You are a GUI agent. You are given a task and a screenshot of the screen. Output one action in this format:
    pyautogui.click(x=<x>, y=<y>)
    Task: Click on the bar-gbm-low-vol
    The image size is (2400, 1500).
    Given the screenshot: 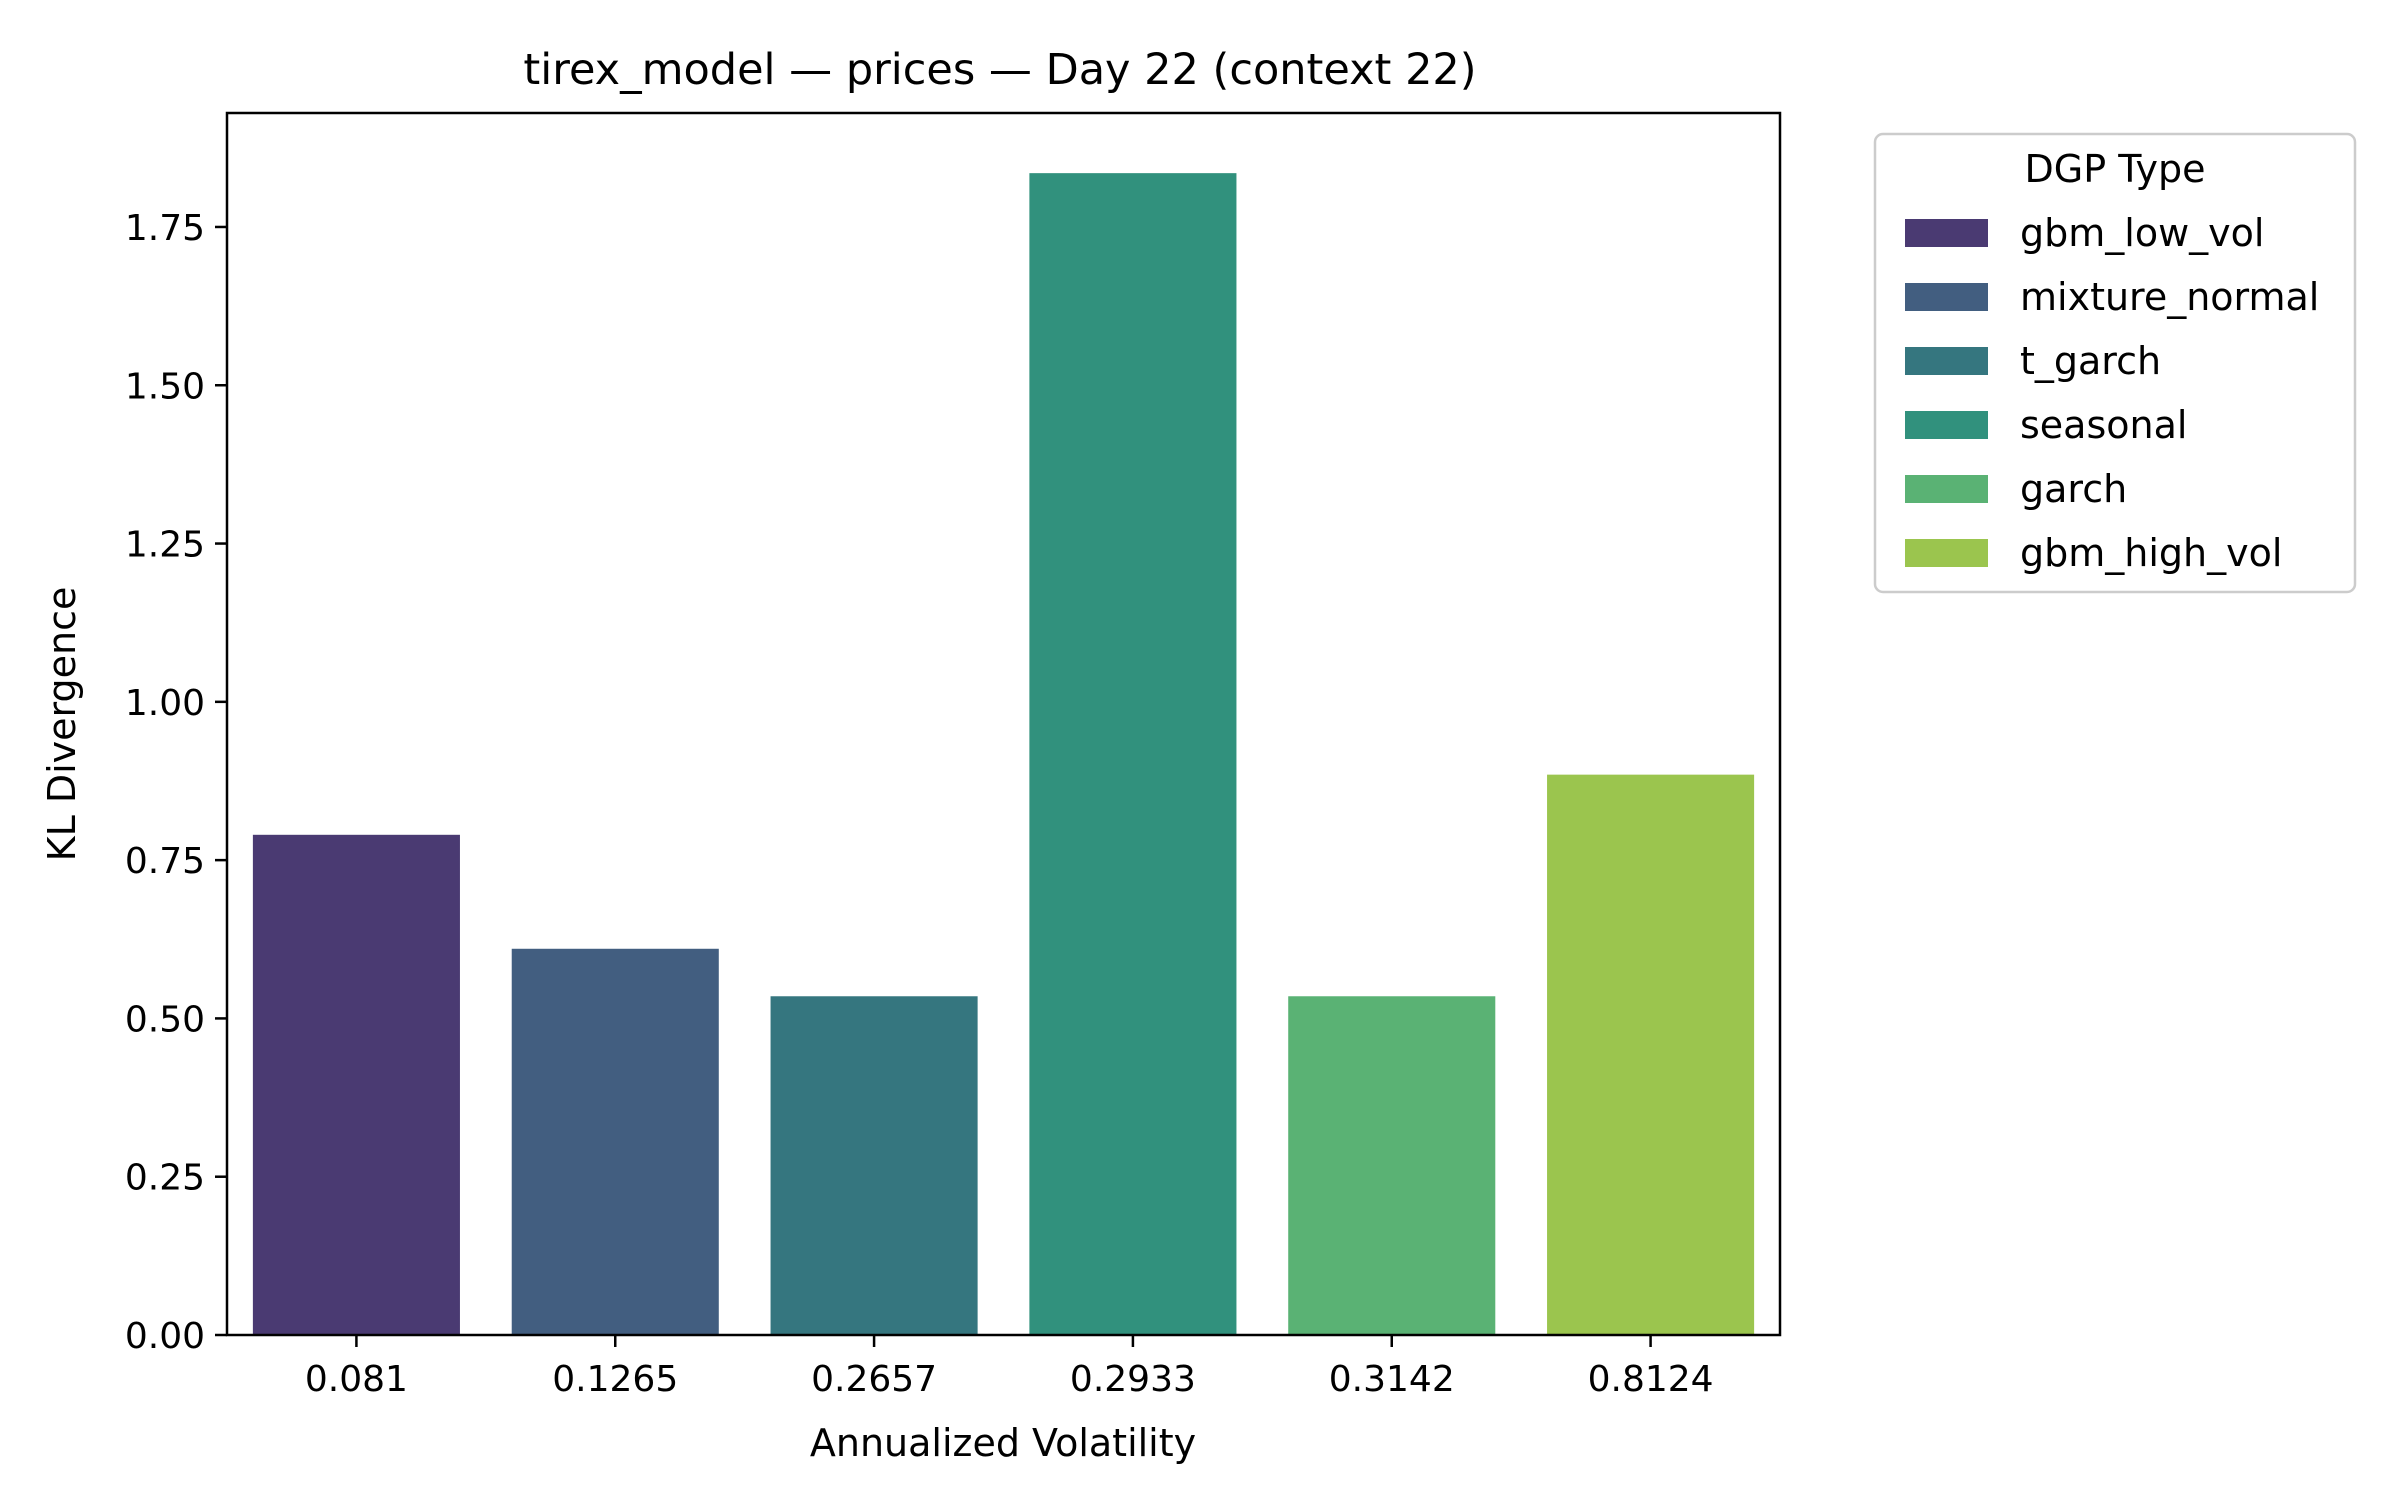 What is the action you would take?
    pyautogui.click(x=356, y=1084)
    